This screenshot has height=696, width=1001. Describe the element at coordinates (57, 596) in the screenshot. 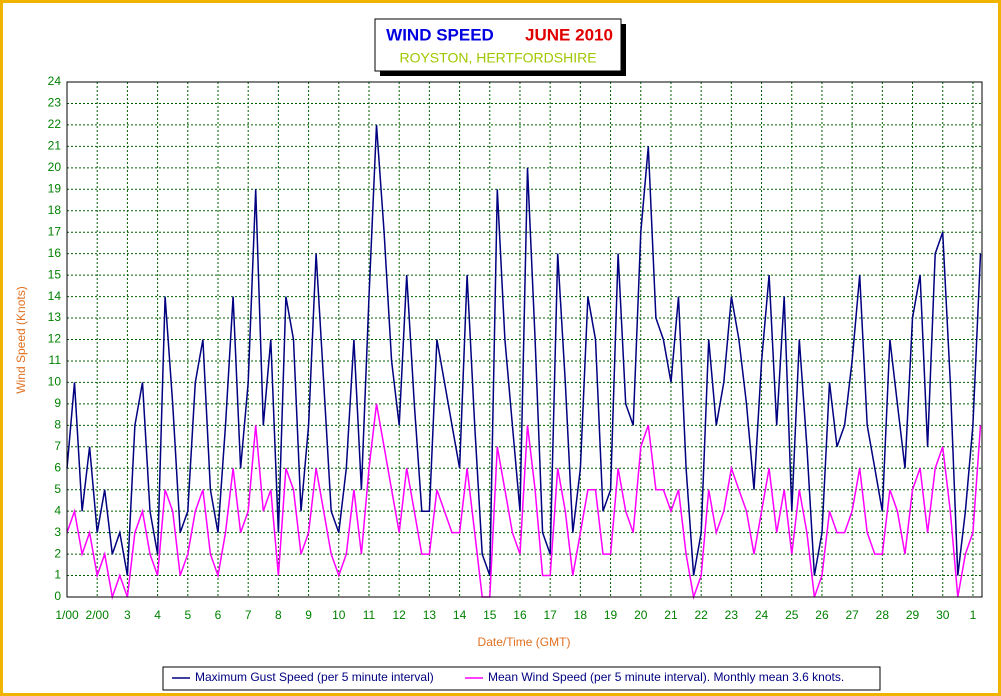

I see `y-tick-label: 0` at that location.